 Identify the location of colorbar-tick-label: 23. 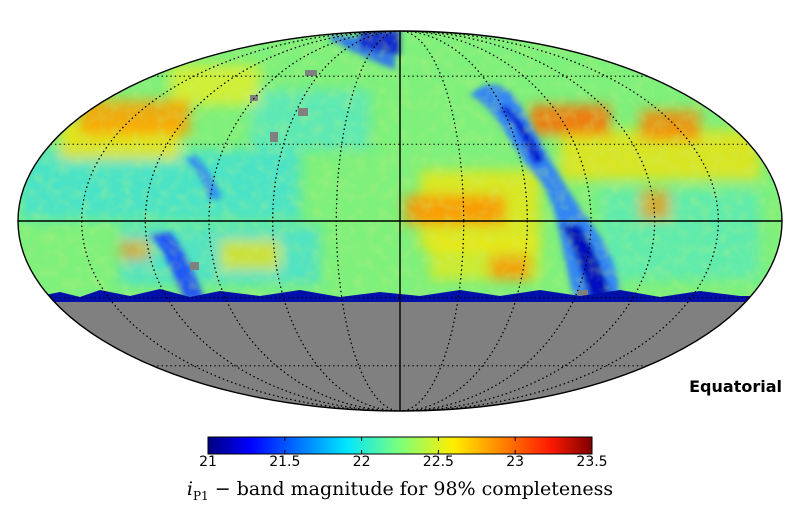
(515, 462).